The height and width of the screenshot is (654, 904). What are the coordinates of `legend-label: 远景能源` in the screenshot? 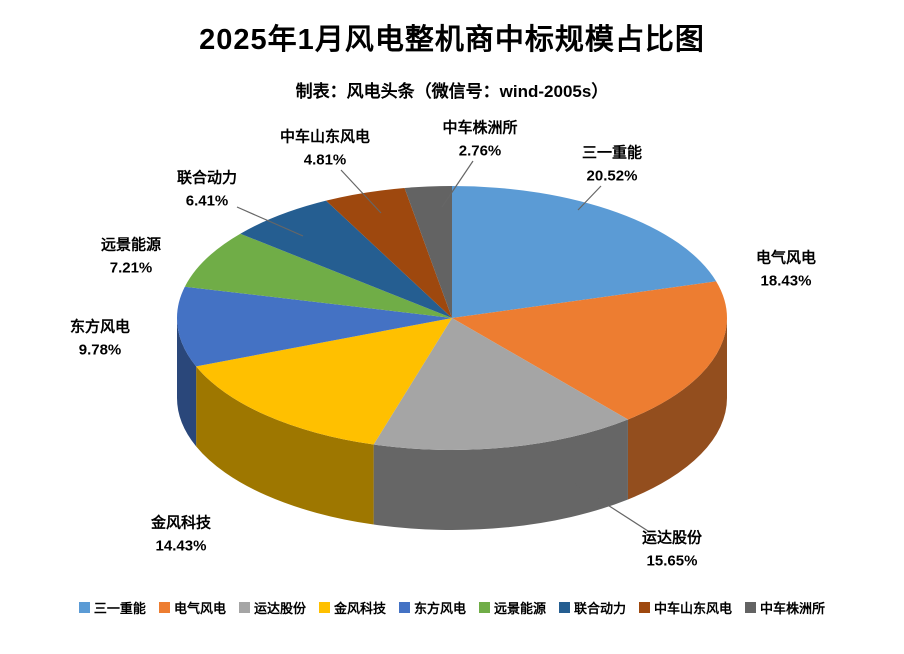 It's located at (520, 608).